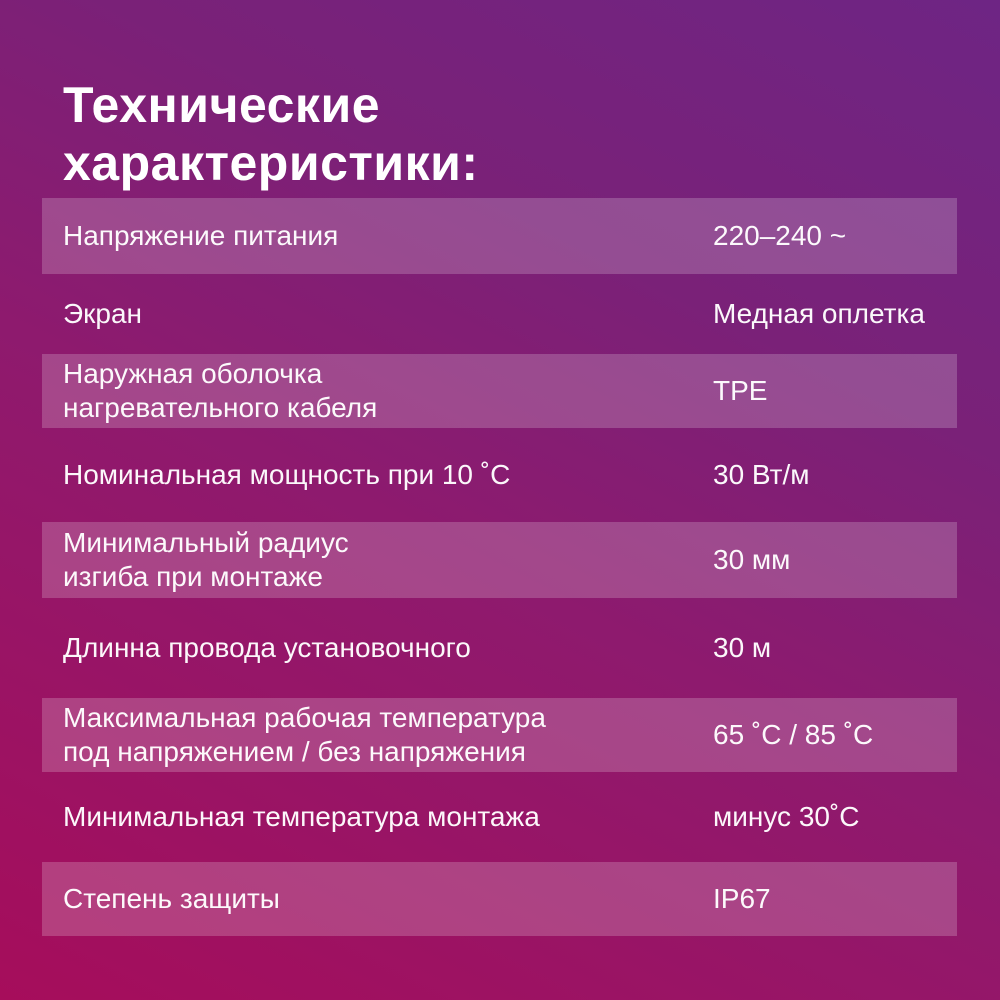 This screenshot has height=1000, width=1000. I want to click on spec-value: 30 мм, so click(752, 559).